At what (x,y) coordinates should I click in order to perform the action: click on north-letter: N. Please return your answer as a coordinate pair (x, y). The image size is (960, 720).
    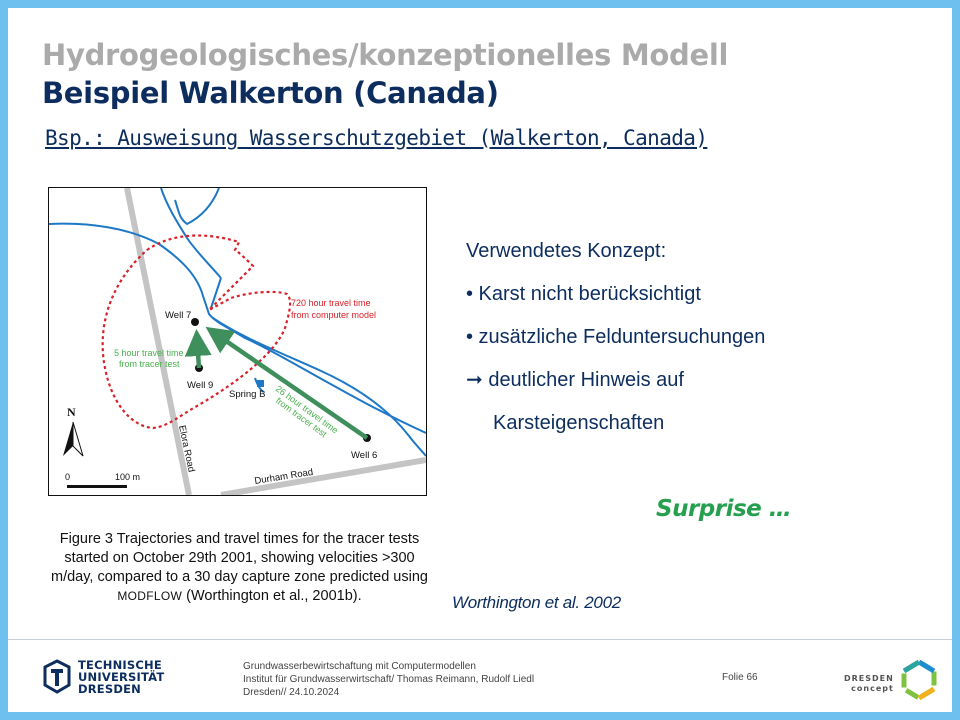
    Looking at the image, I should click on (71, 412).